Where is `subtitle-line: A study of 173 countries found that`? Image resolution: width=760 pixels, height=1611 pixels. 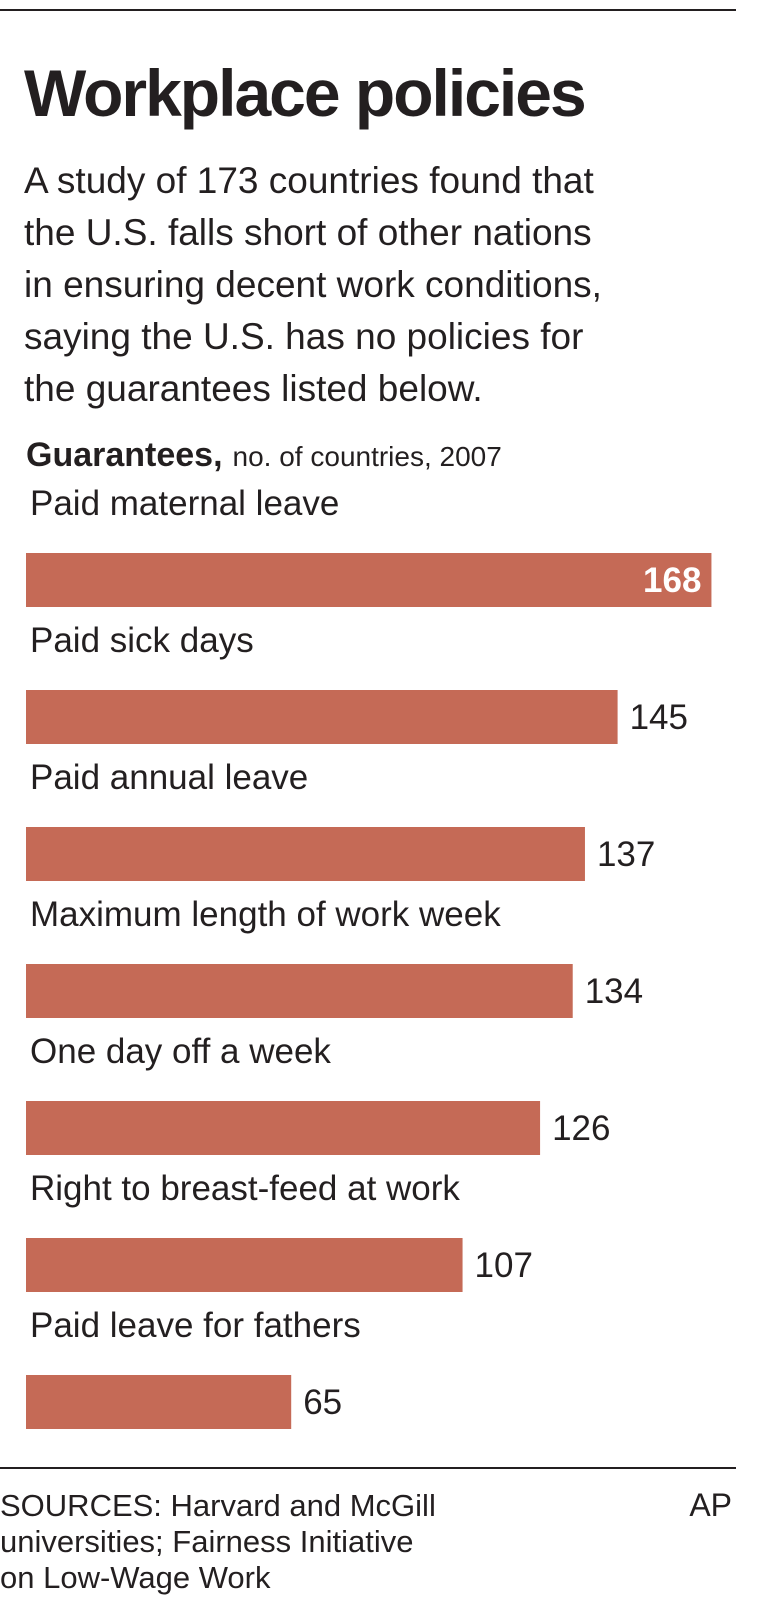 subtitle-line: A study of 173 countries found that is located at coordinates (309, 180).